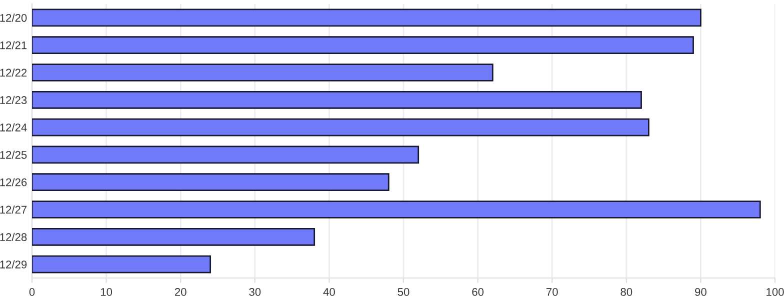 The width and height of the screenshot is (784, 300). What do you see at coordinates (478, 292) in the screenshot?
I see `x-tick-label: 60` at bounding box center [478, 292].